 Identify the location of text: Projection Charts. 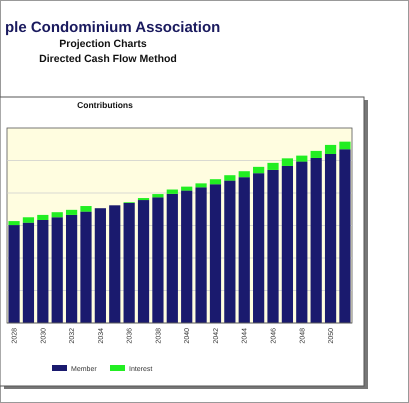
(103, 44).